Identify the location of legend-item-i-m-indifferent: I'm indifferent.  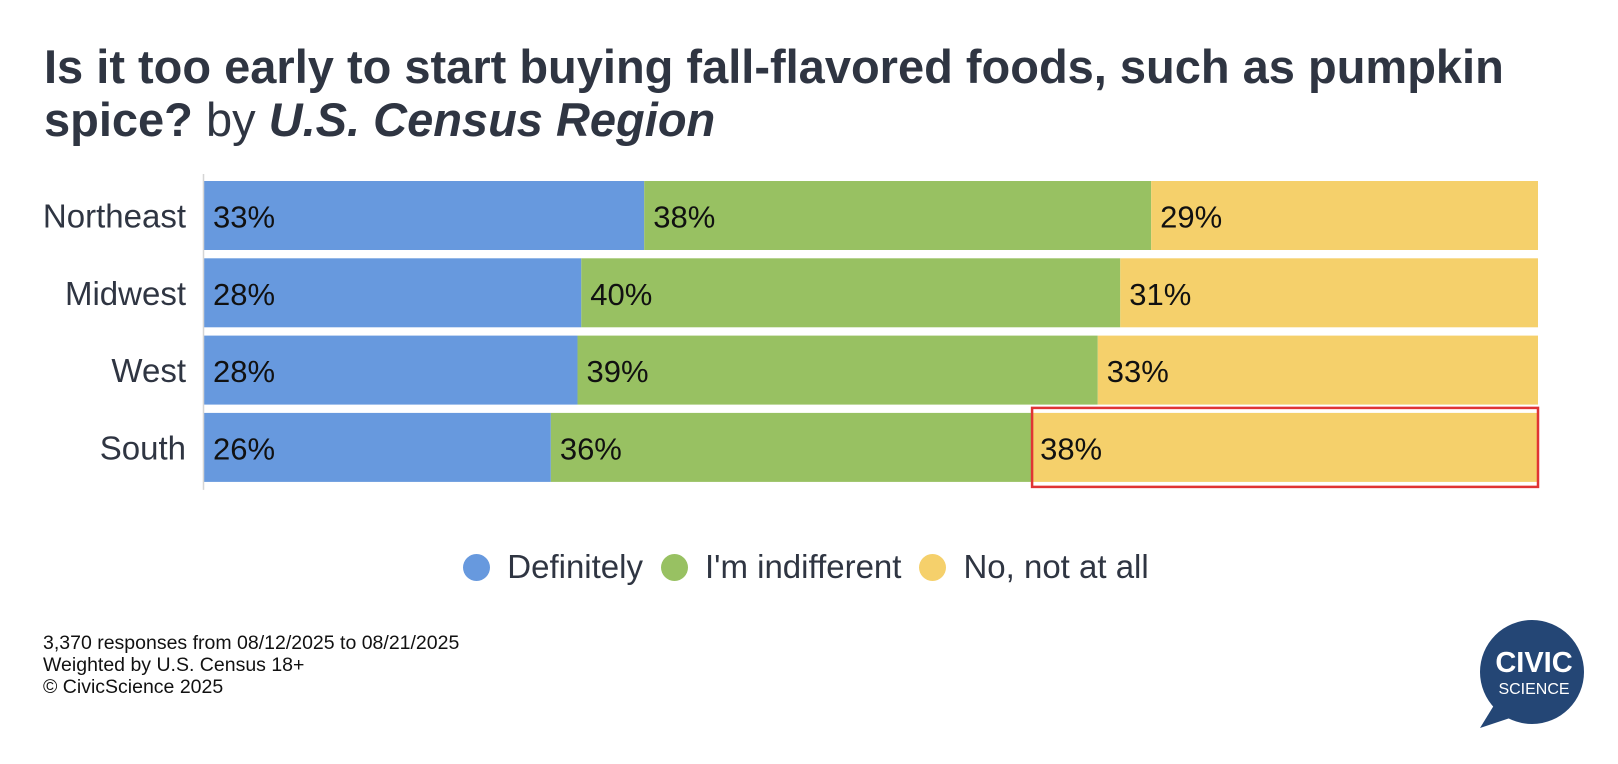
(781, 567).